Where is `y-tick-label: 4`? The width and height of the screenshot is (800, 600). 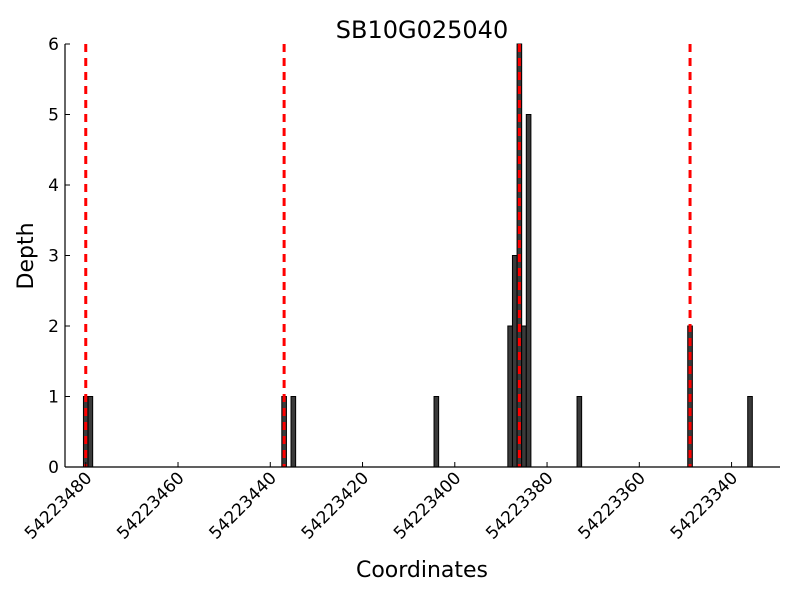 y-tick-label: 4 is located at coordinates (53, 186).